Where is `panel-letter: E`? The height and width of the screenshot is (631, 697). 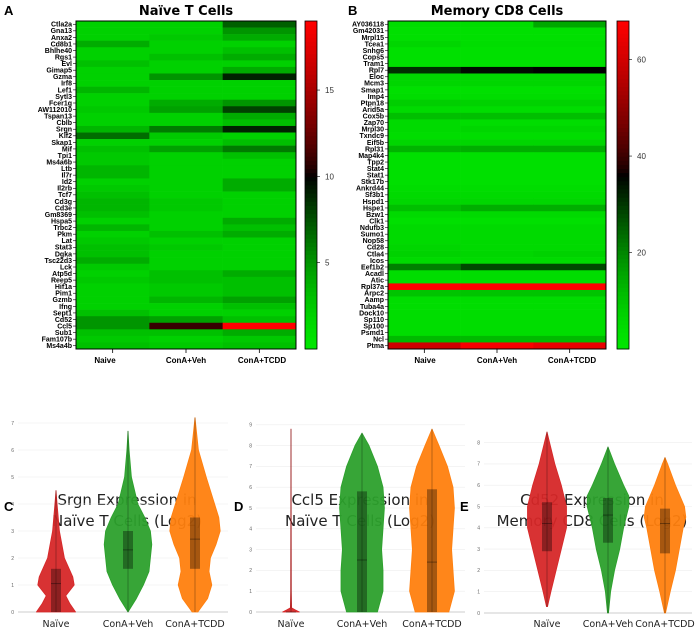 panel-letter: E is located at coordinates (464, 506).